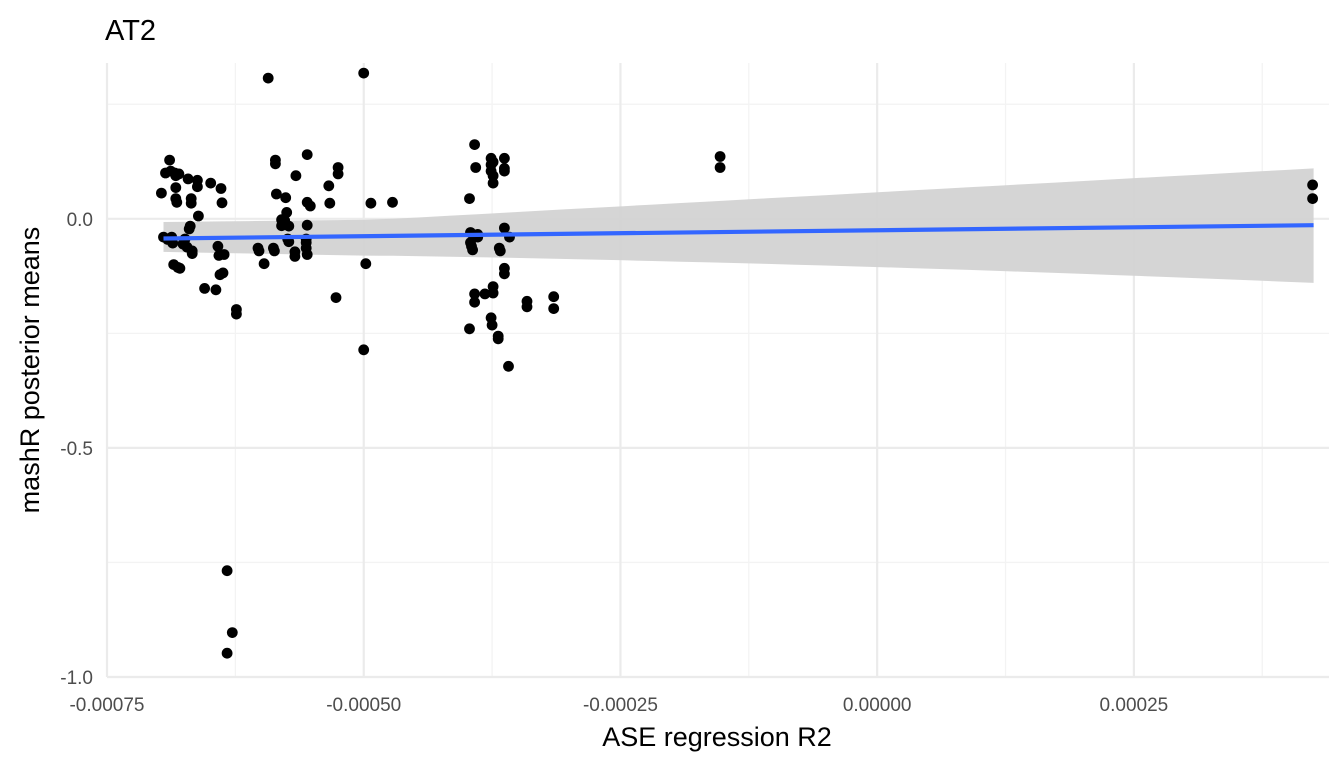 This screenshot has height=768, width=1344. Describe the element at coordinates (80, 220) in the screenshot. I see `y-tick-label: 0.0` at that location.